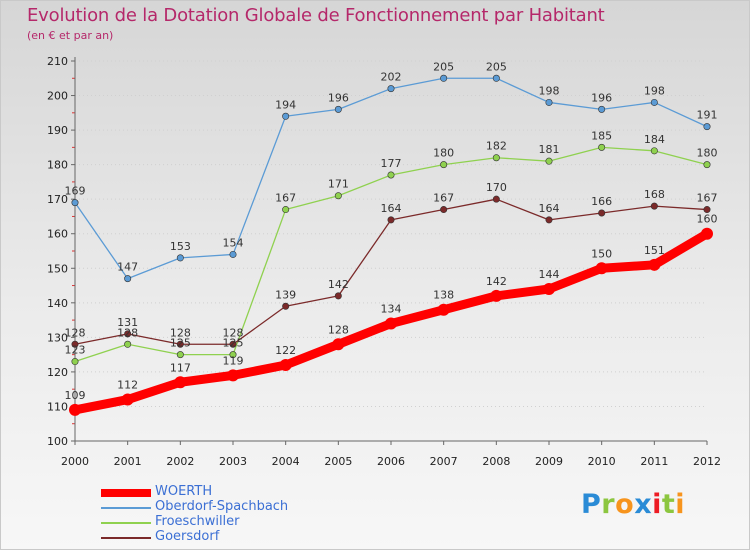 The image size is (750, 550). I want to click on data-label: 182, so click(496, 146).